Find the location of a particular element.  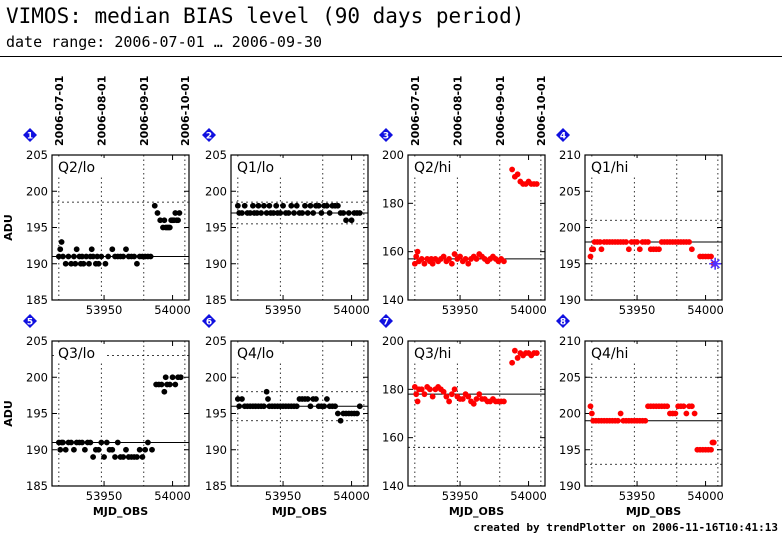

panel-badge-number: 3 is located at coordinates (386, 137).